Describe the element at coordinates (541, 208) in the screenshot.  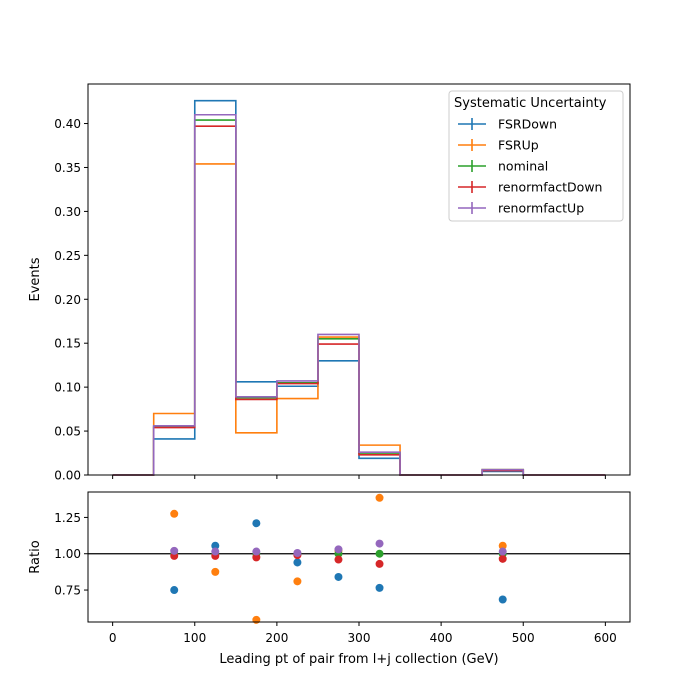
I see `legend-label-renormfactup: renormfactUp` at that location.